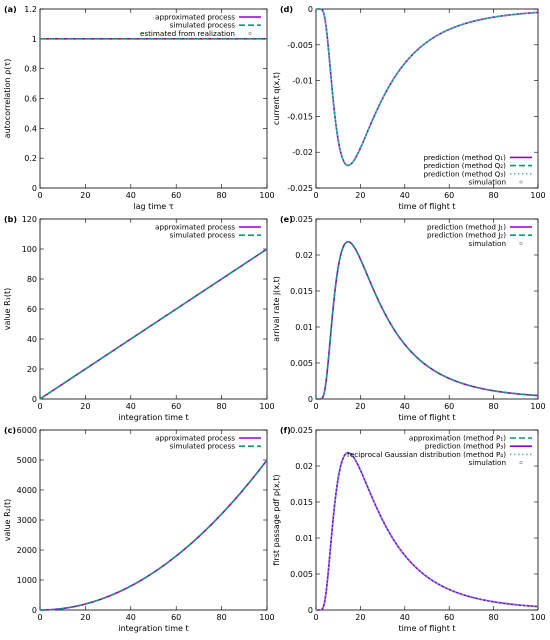 This screenshot has height=640, width=550. I want to click on y-tick-label: 0.4, so click(30, 128).